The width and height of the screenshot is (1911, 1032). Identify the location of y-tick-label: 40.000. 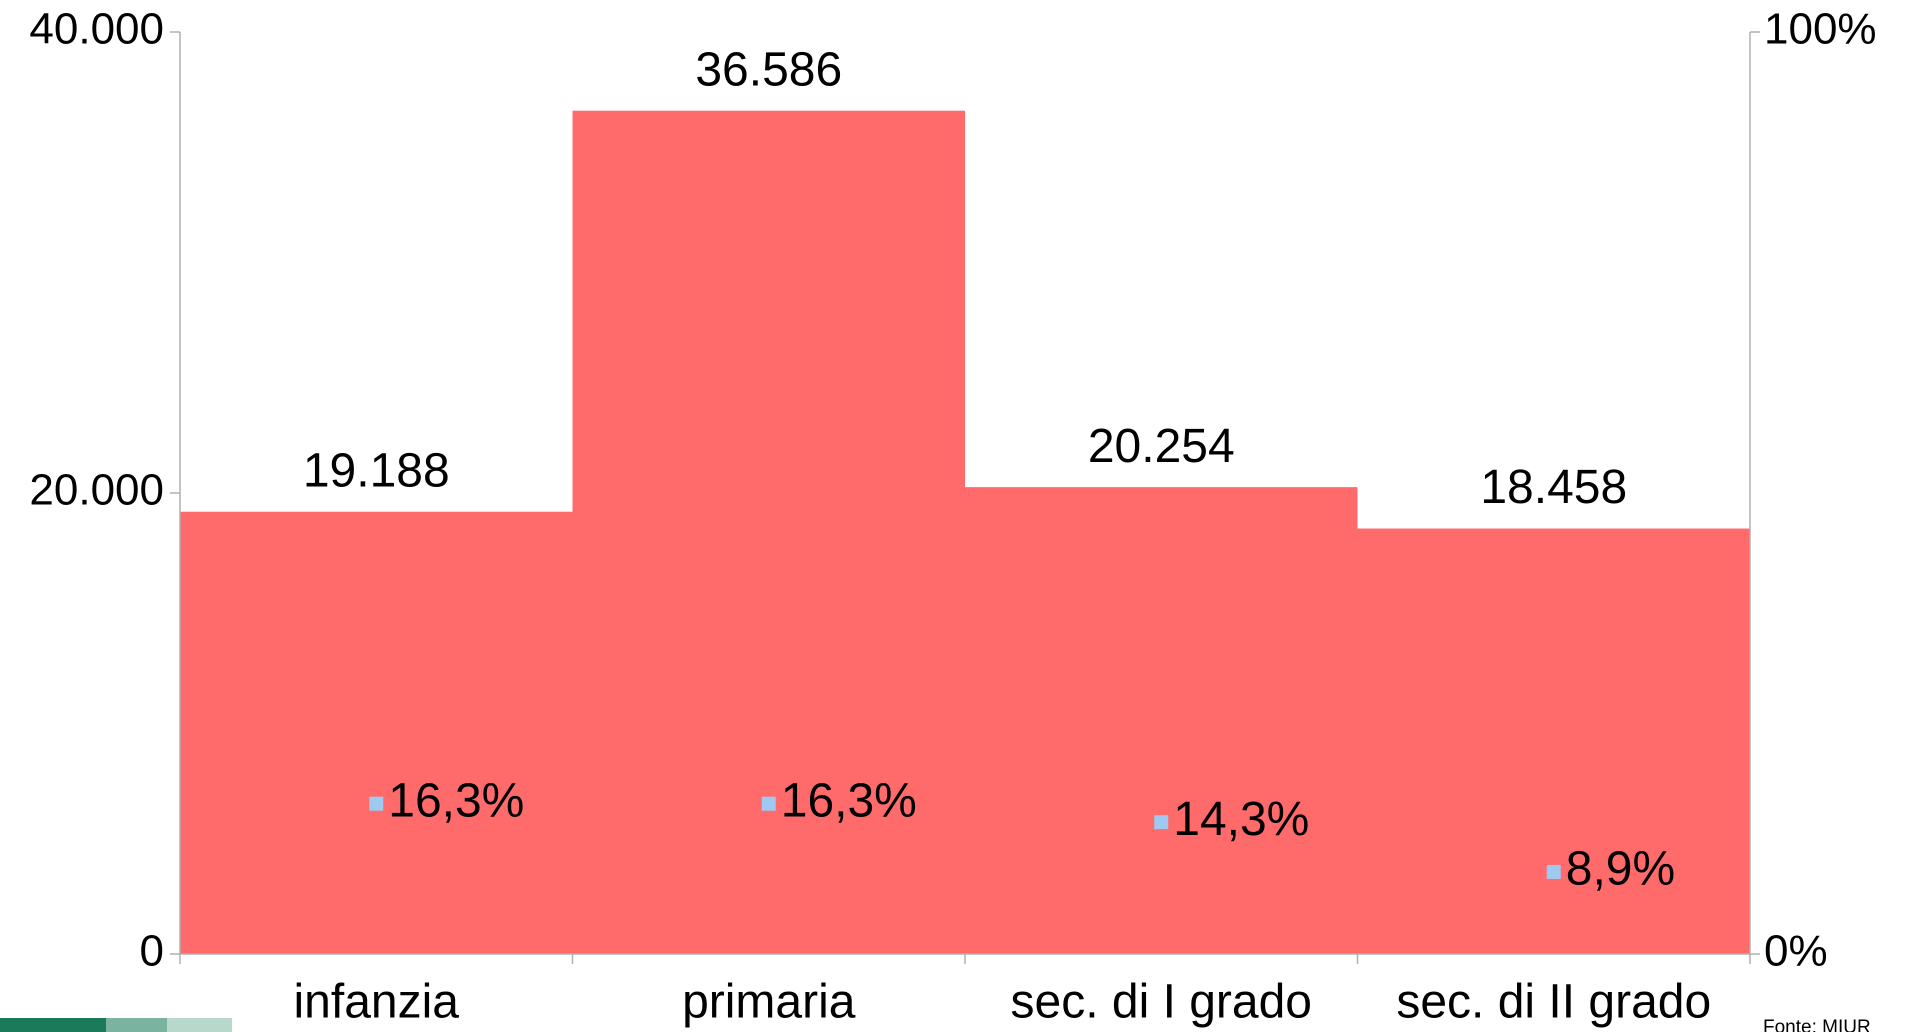
(96, 29).